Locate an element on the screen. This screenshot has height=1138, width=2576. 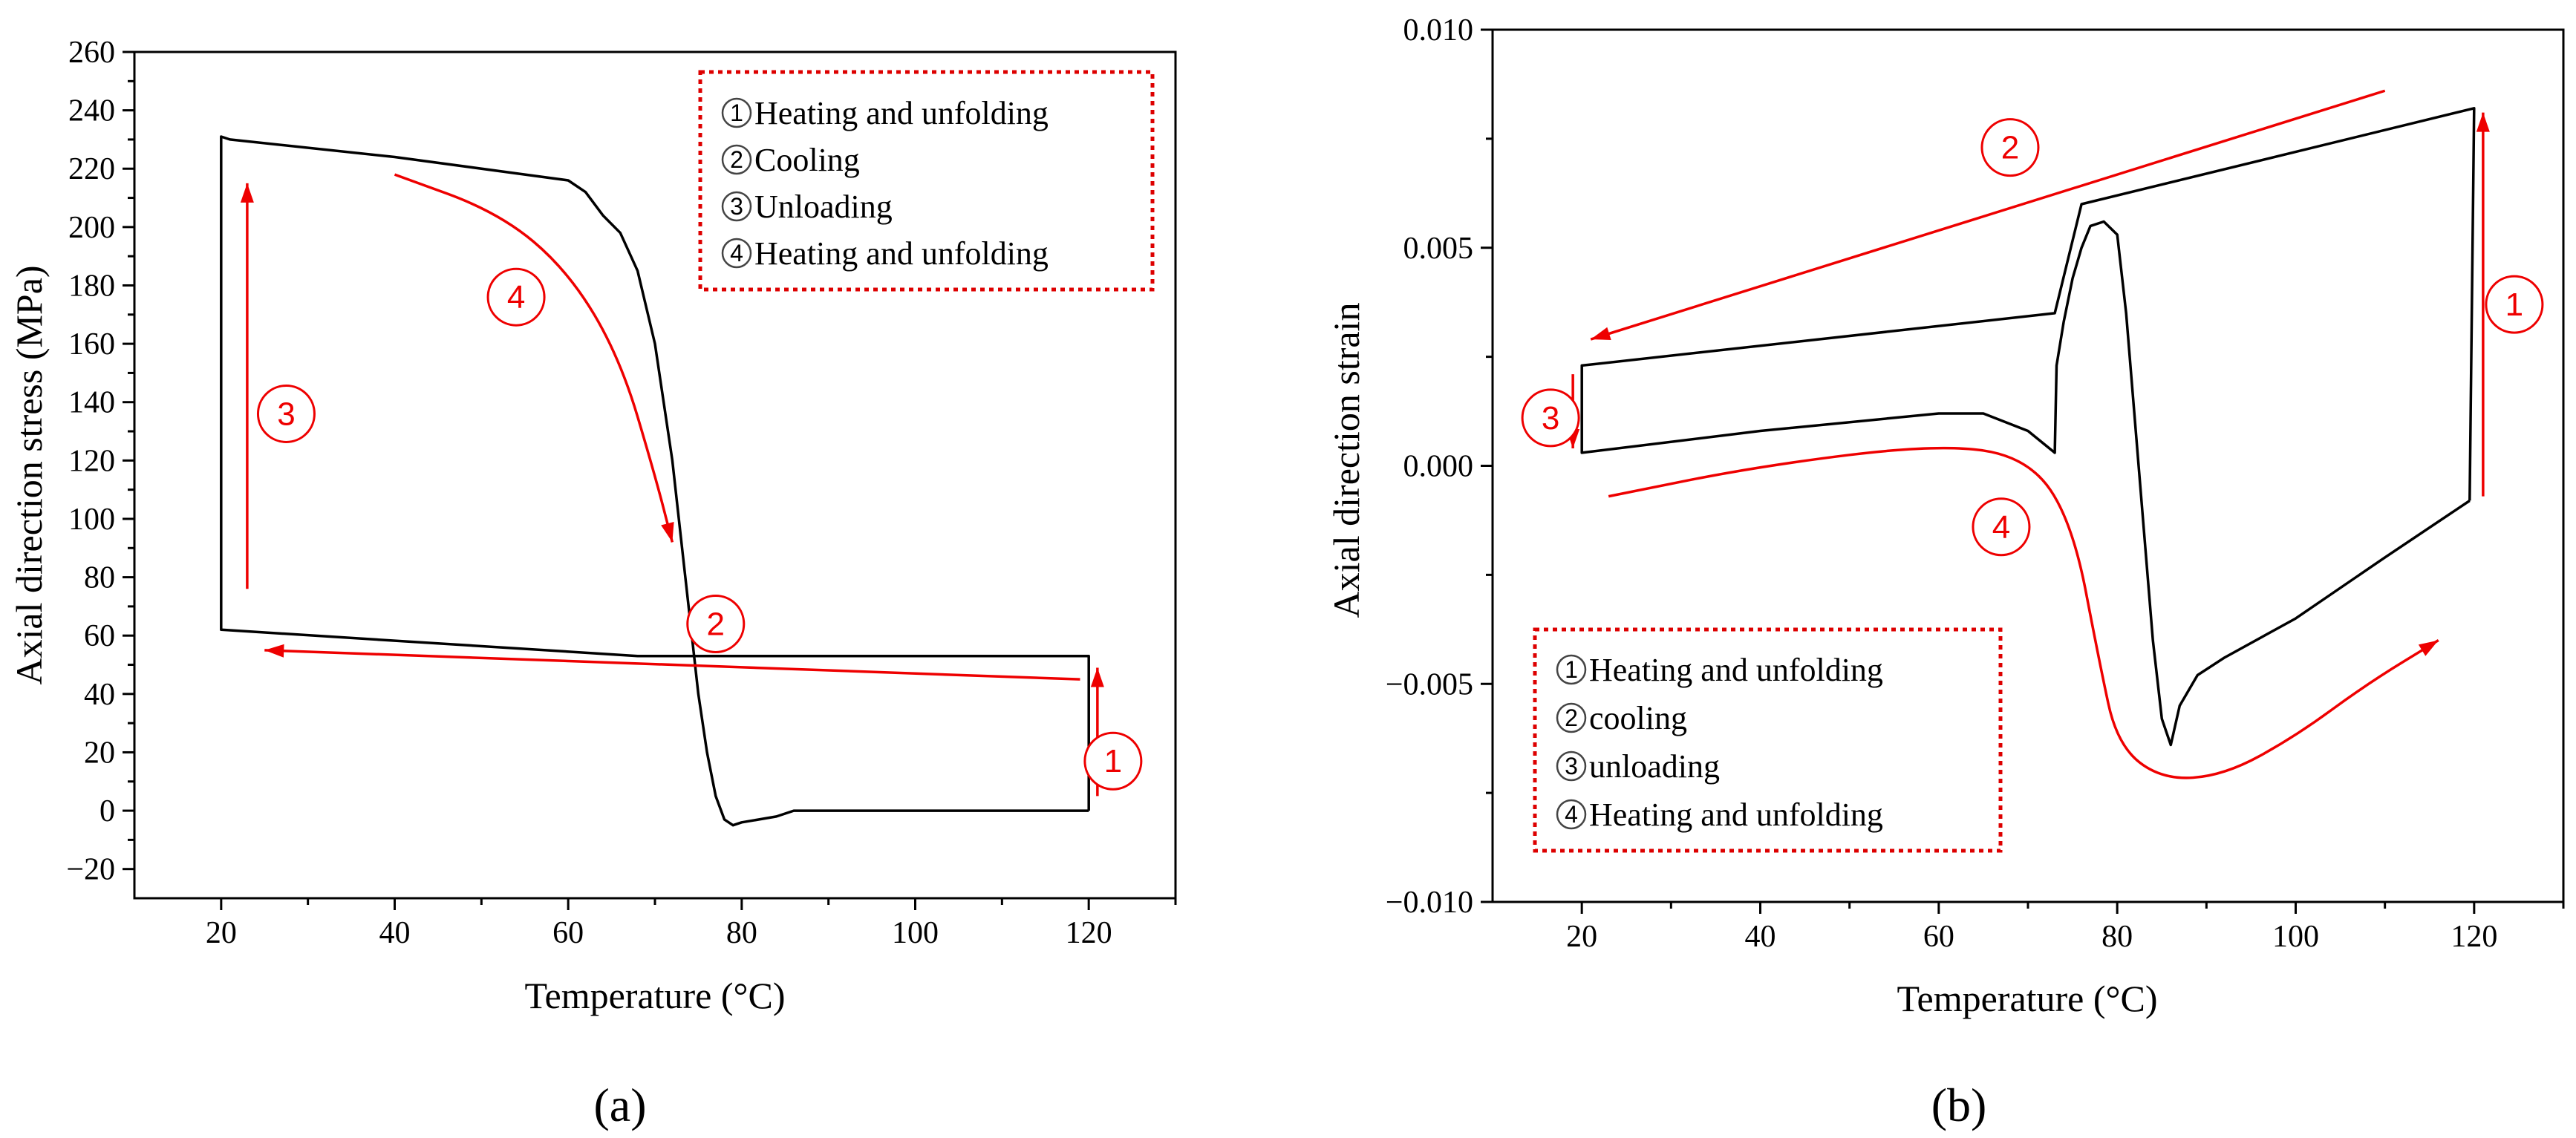
x-tick-label-b-3: 80 is located at coordinates (2117, 937).